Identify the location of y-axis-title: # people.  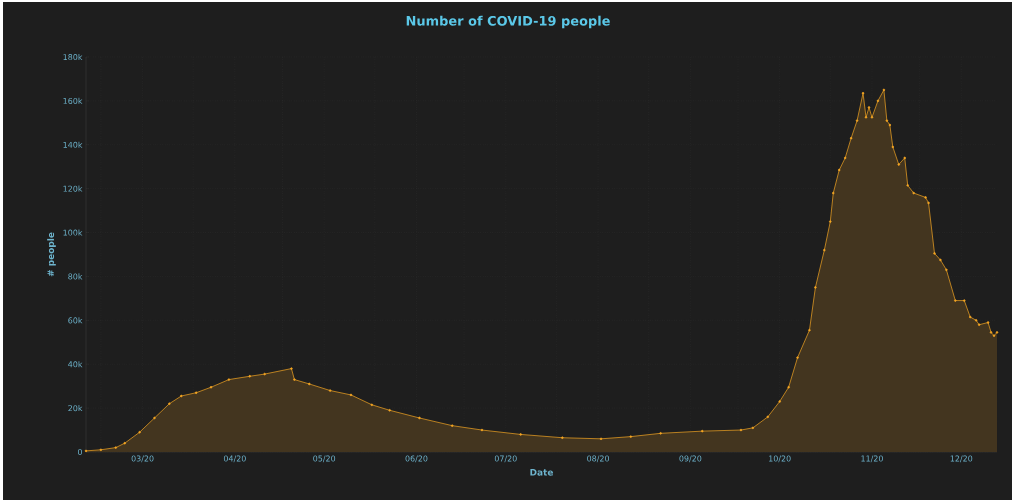
(51, 254).